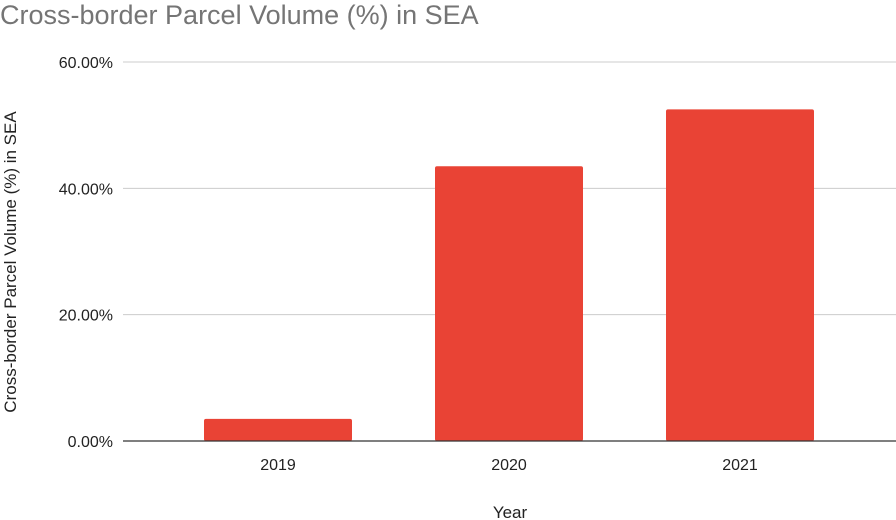 The image size is (896, 520). Describe the element at coordinates (510, 511) in the screenshot. I see `x-axis-label: Year` at that location.